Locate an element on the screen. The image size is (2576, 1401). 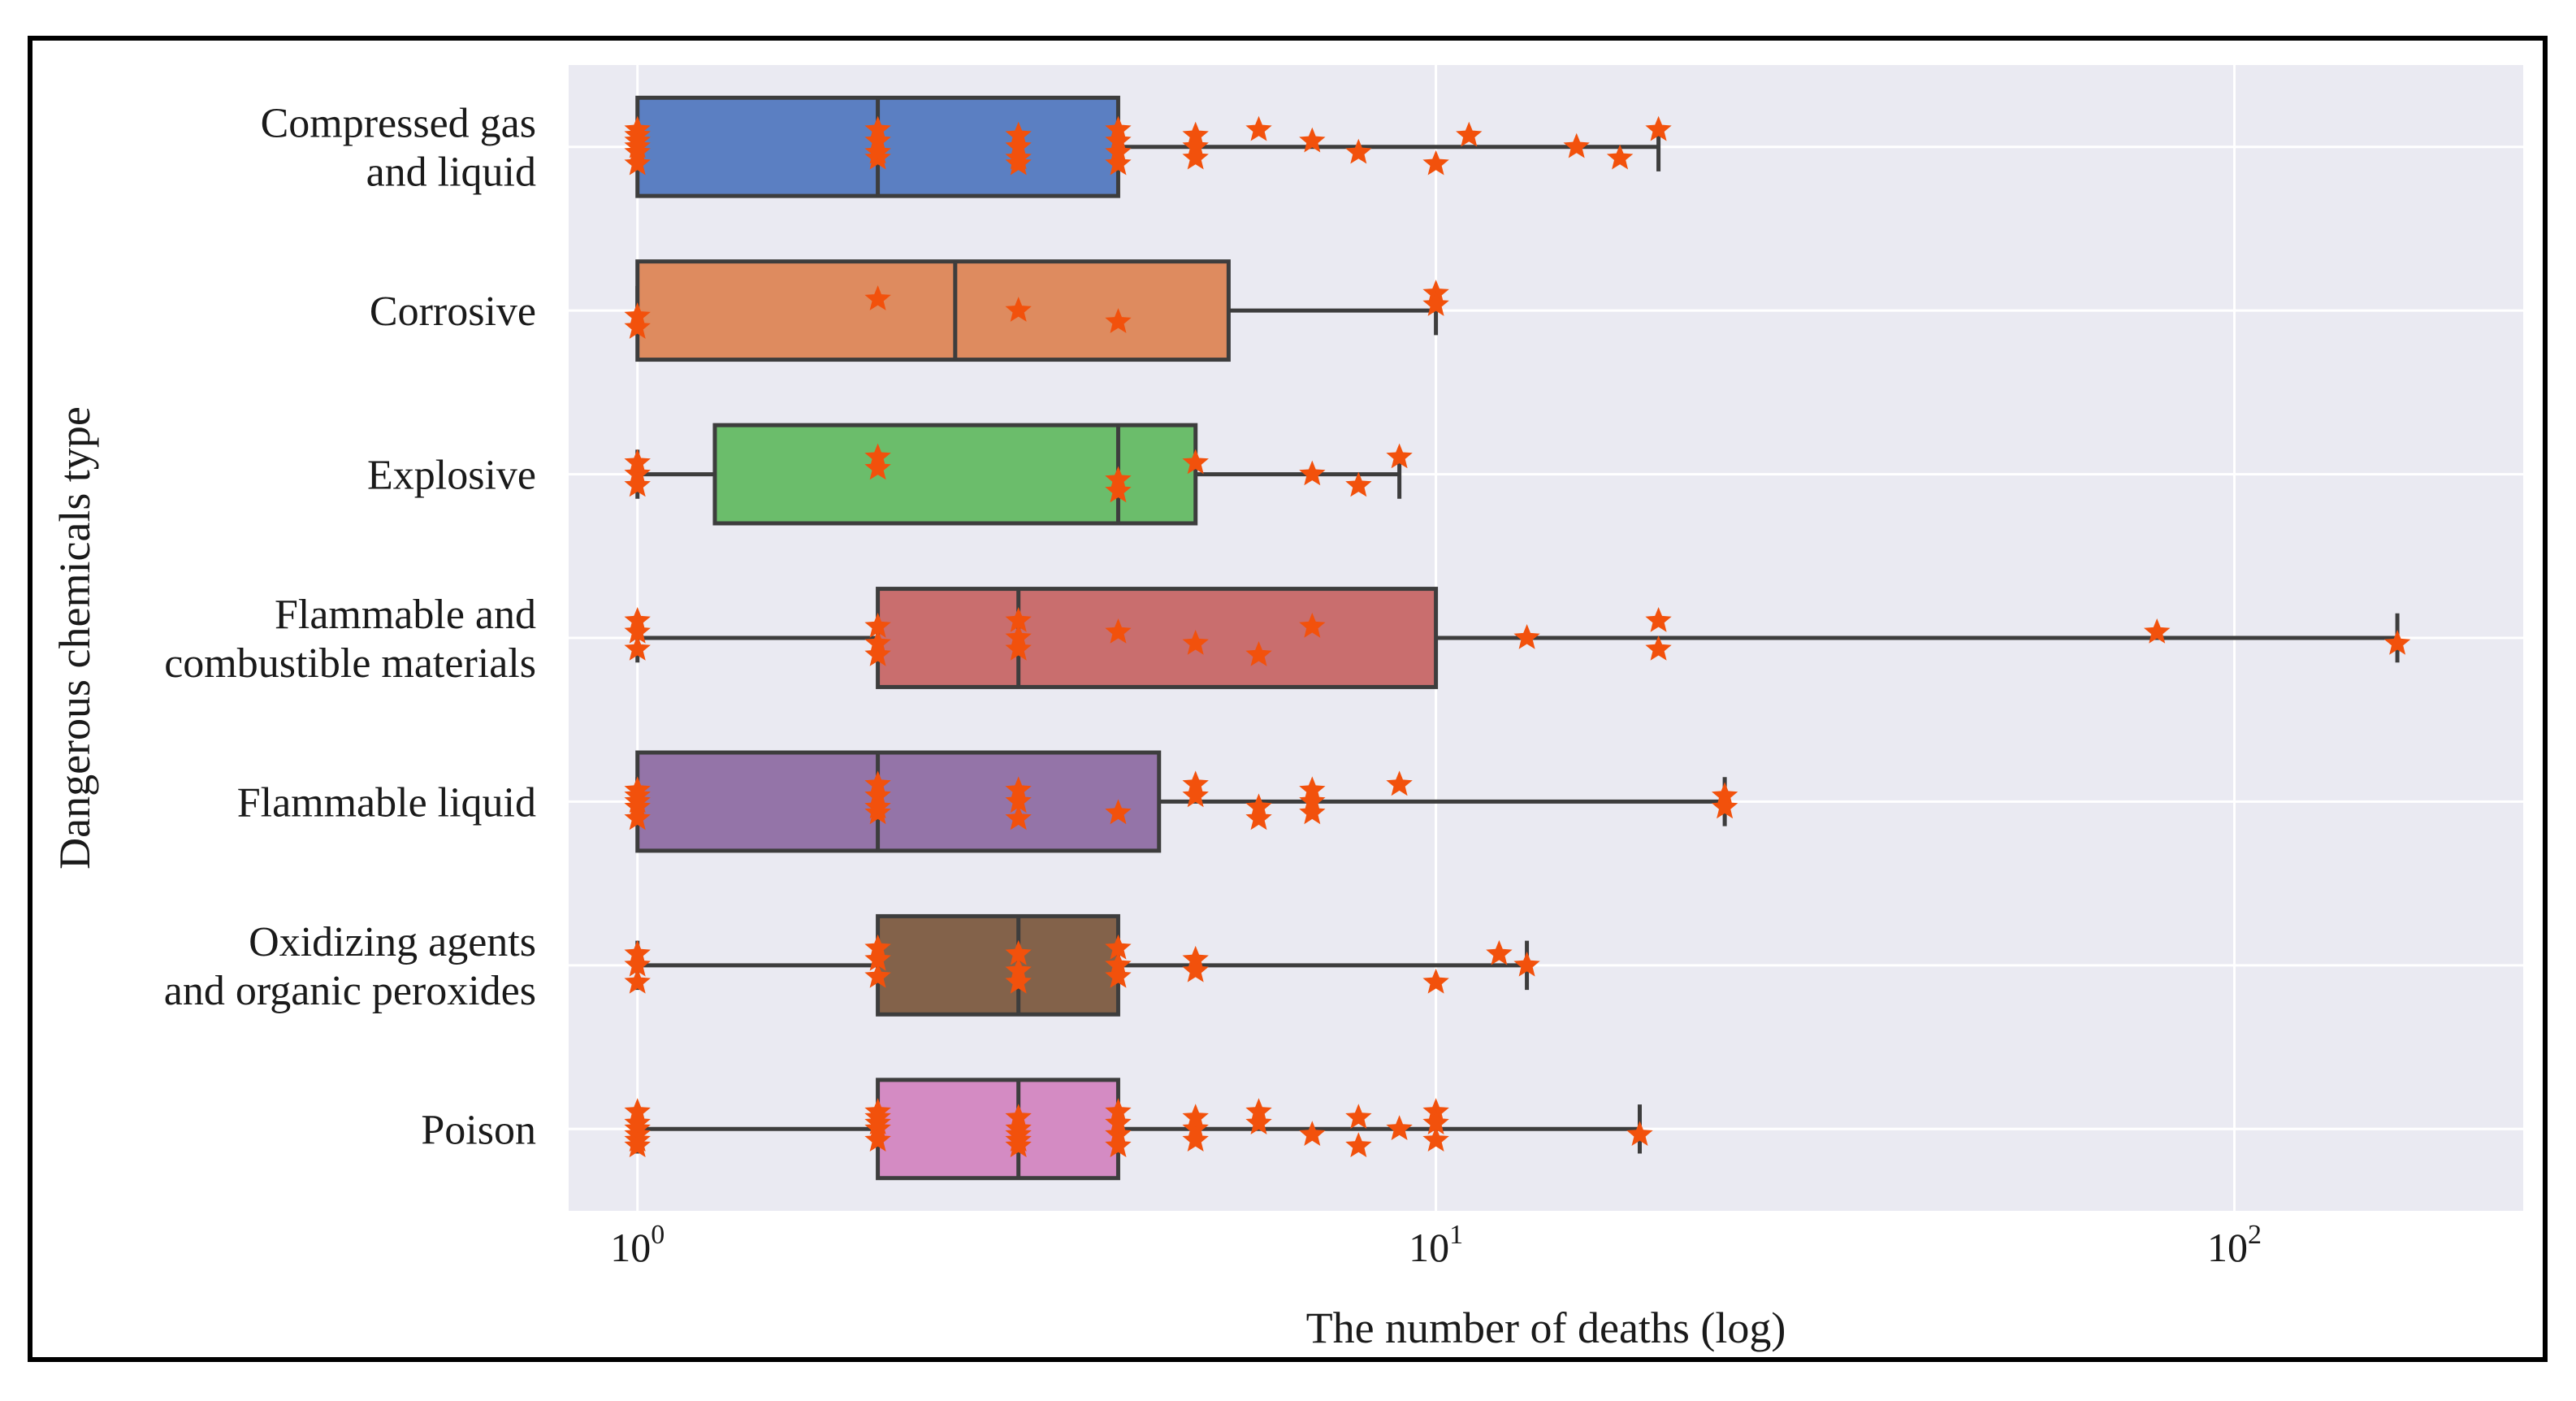
category-label: Poison is located at coordinates (479, 1130).